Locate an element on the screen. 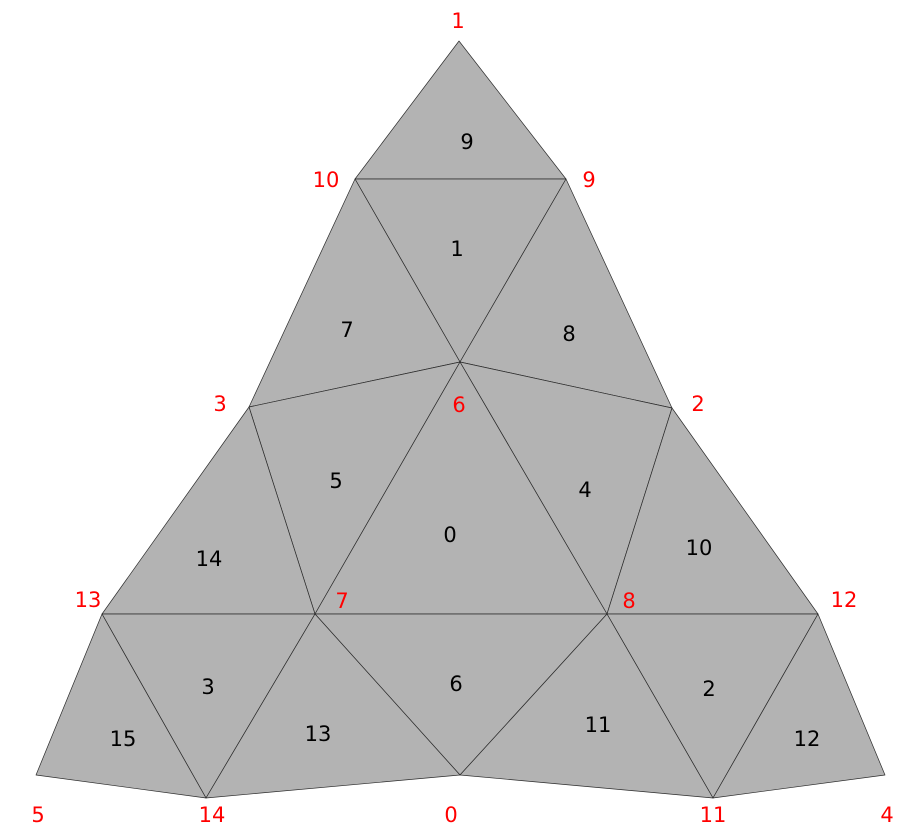 This screenshot has width=910, height=832. face-label: 1 is located at coordinates (456, 249).